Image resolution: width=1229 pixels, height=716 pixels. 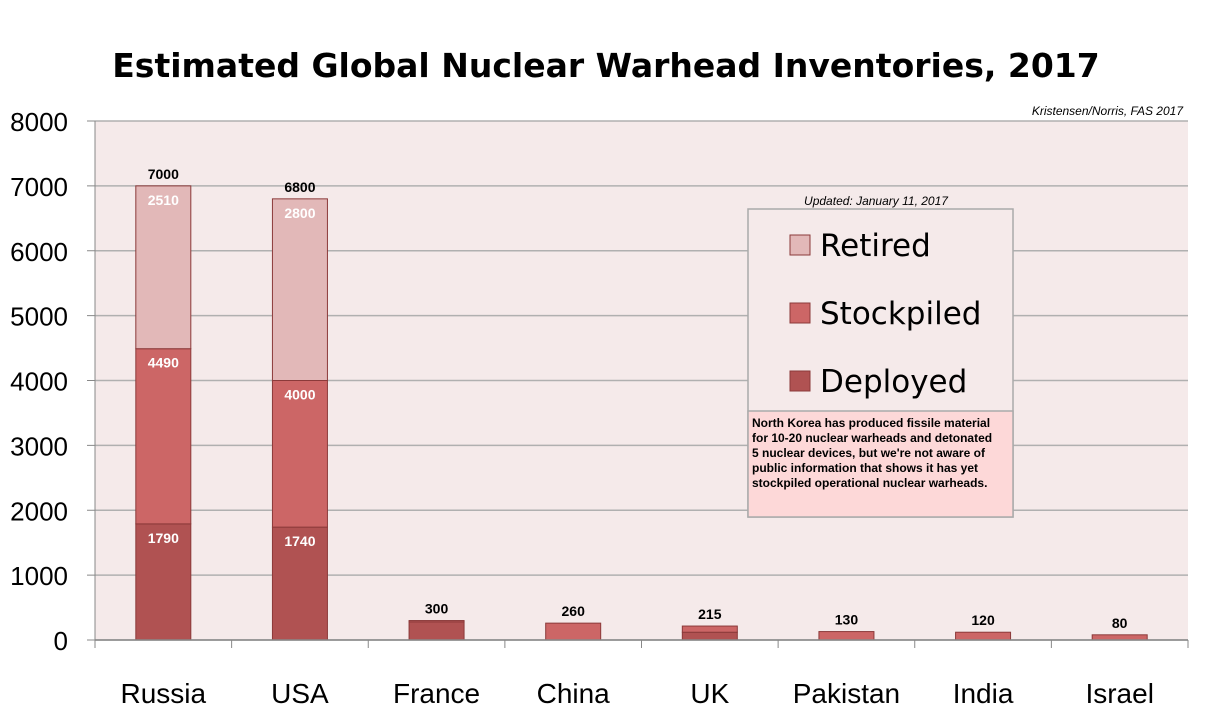 I want to click on x-tick-label: India, so click(x=983, y=693).